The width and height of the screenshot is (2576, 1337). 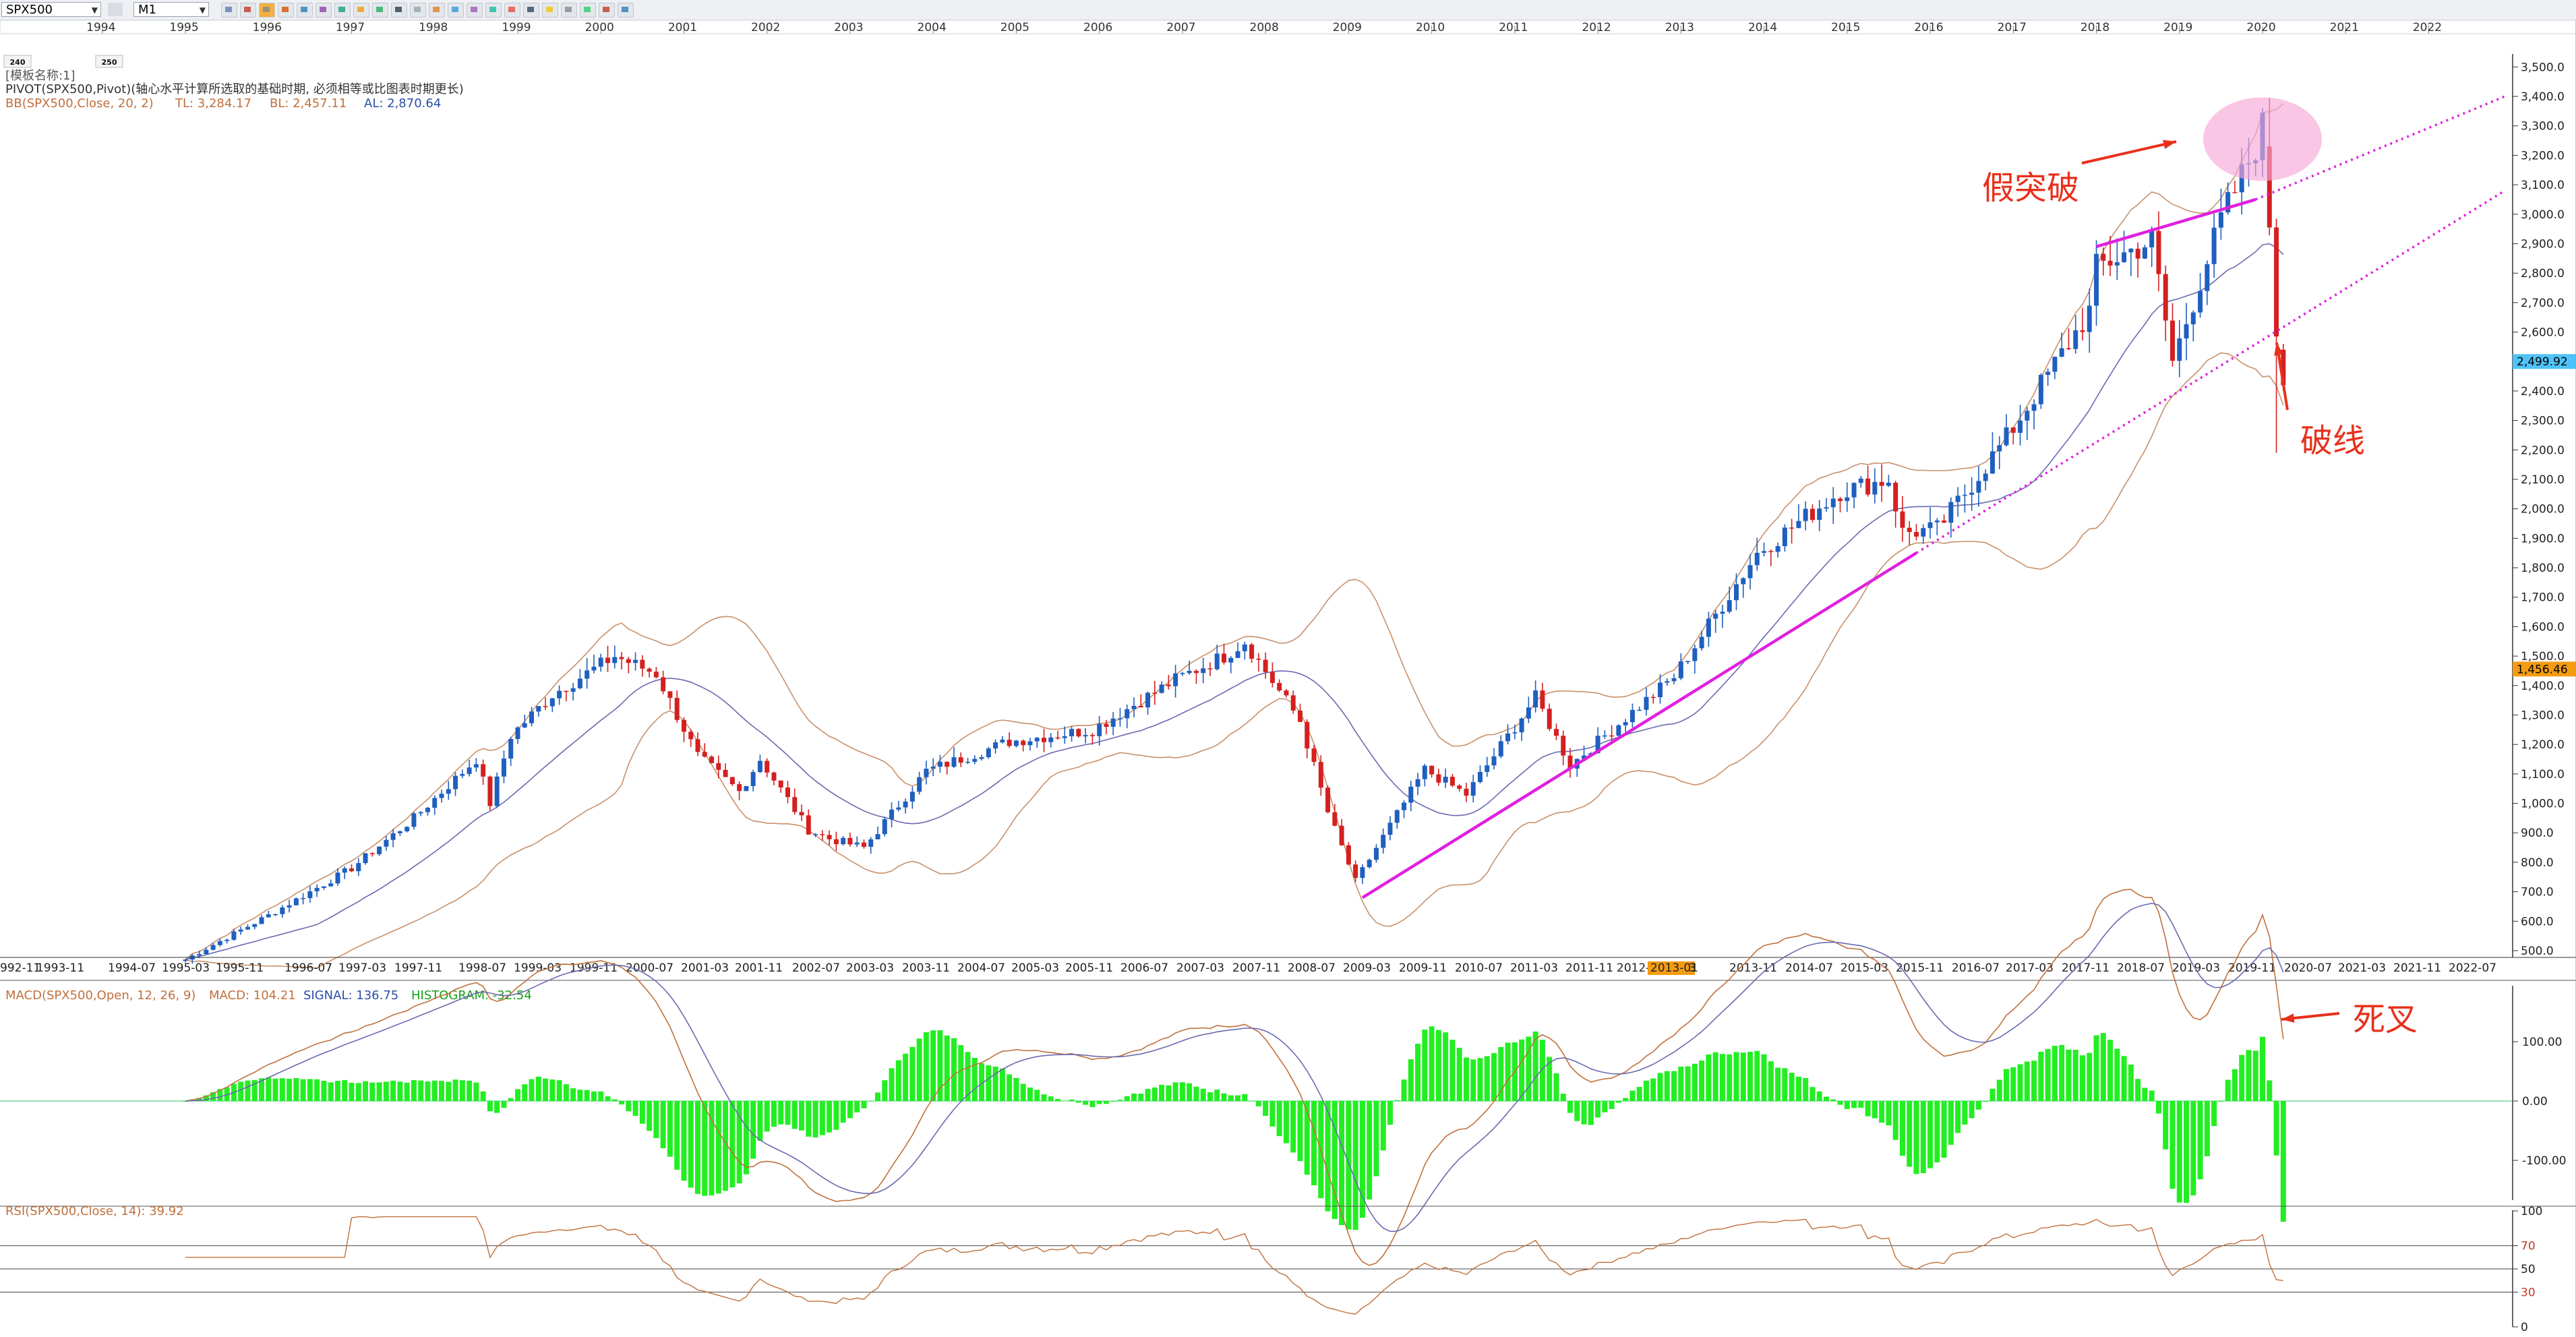 What do you see at coordinates (116, 9) in the screenshot?
I see `flag-icon` at bounding box center [116, 9].